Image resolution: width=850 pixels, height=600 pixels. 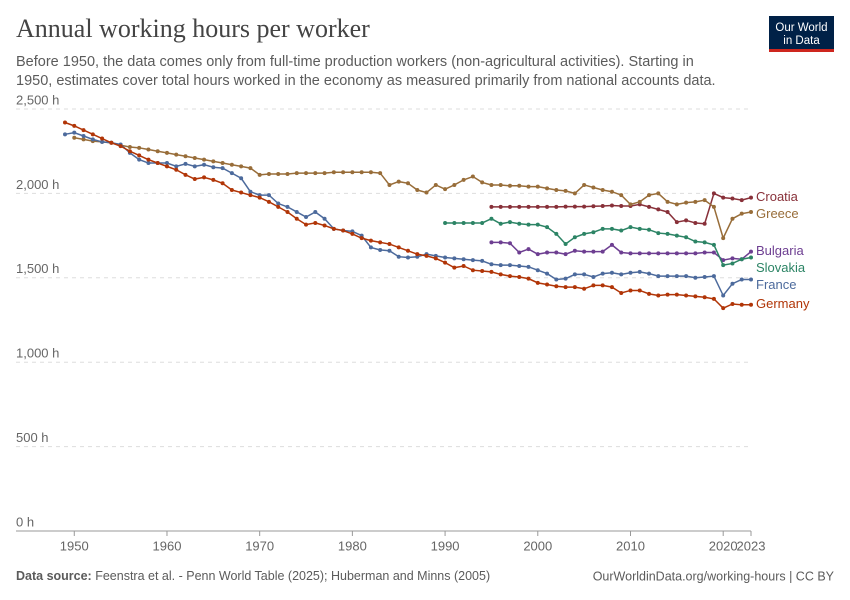 What do you see at coordinates (37, 184) in the screenshot?
I see `y-tick-label: 2,000 h` at bounding box center [37, 184].